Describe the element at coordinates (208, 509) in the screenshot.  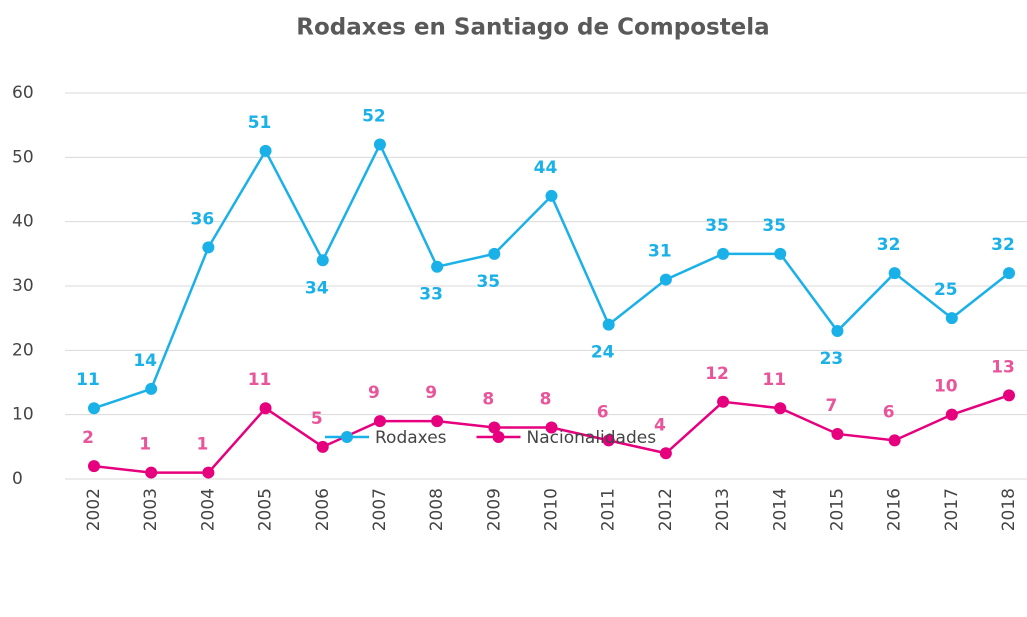
I see `x-tick-label: 2004` at that location.